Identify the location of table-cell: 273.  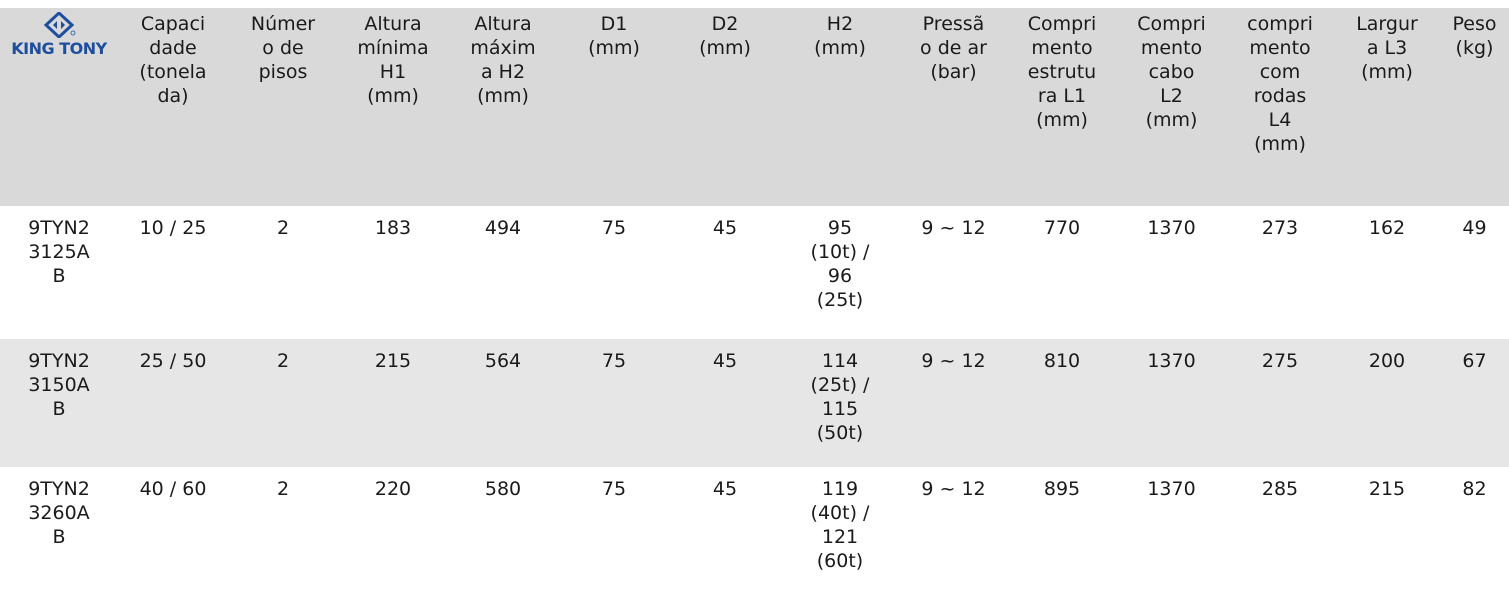
(1280, 272).